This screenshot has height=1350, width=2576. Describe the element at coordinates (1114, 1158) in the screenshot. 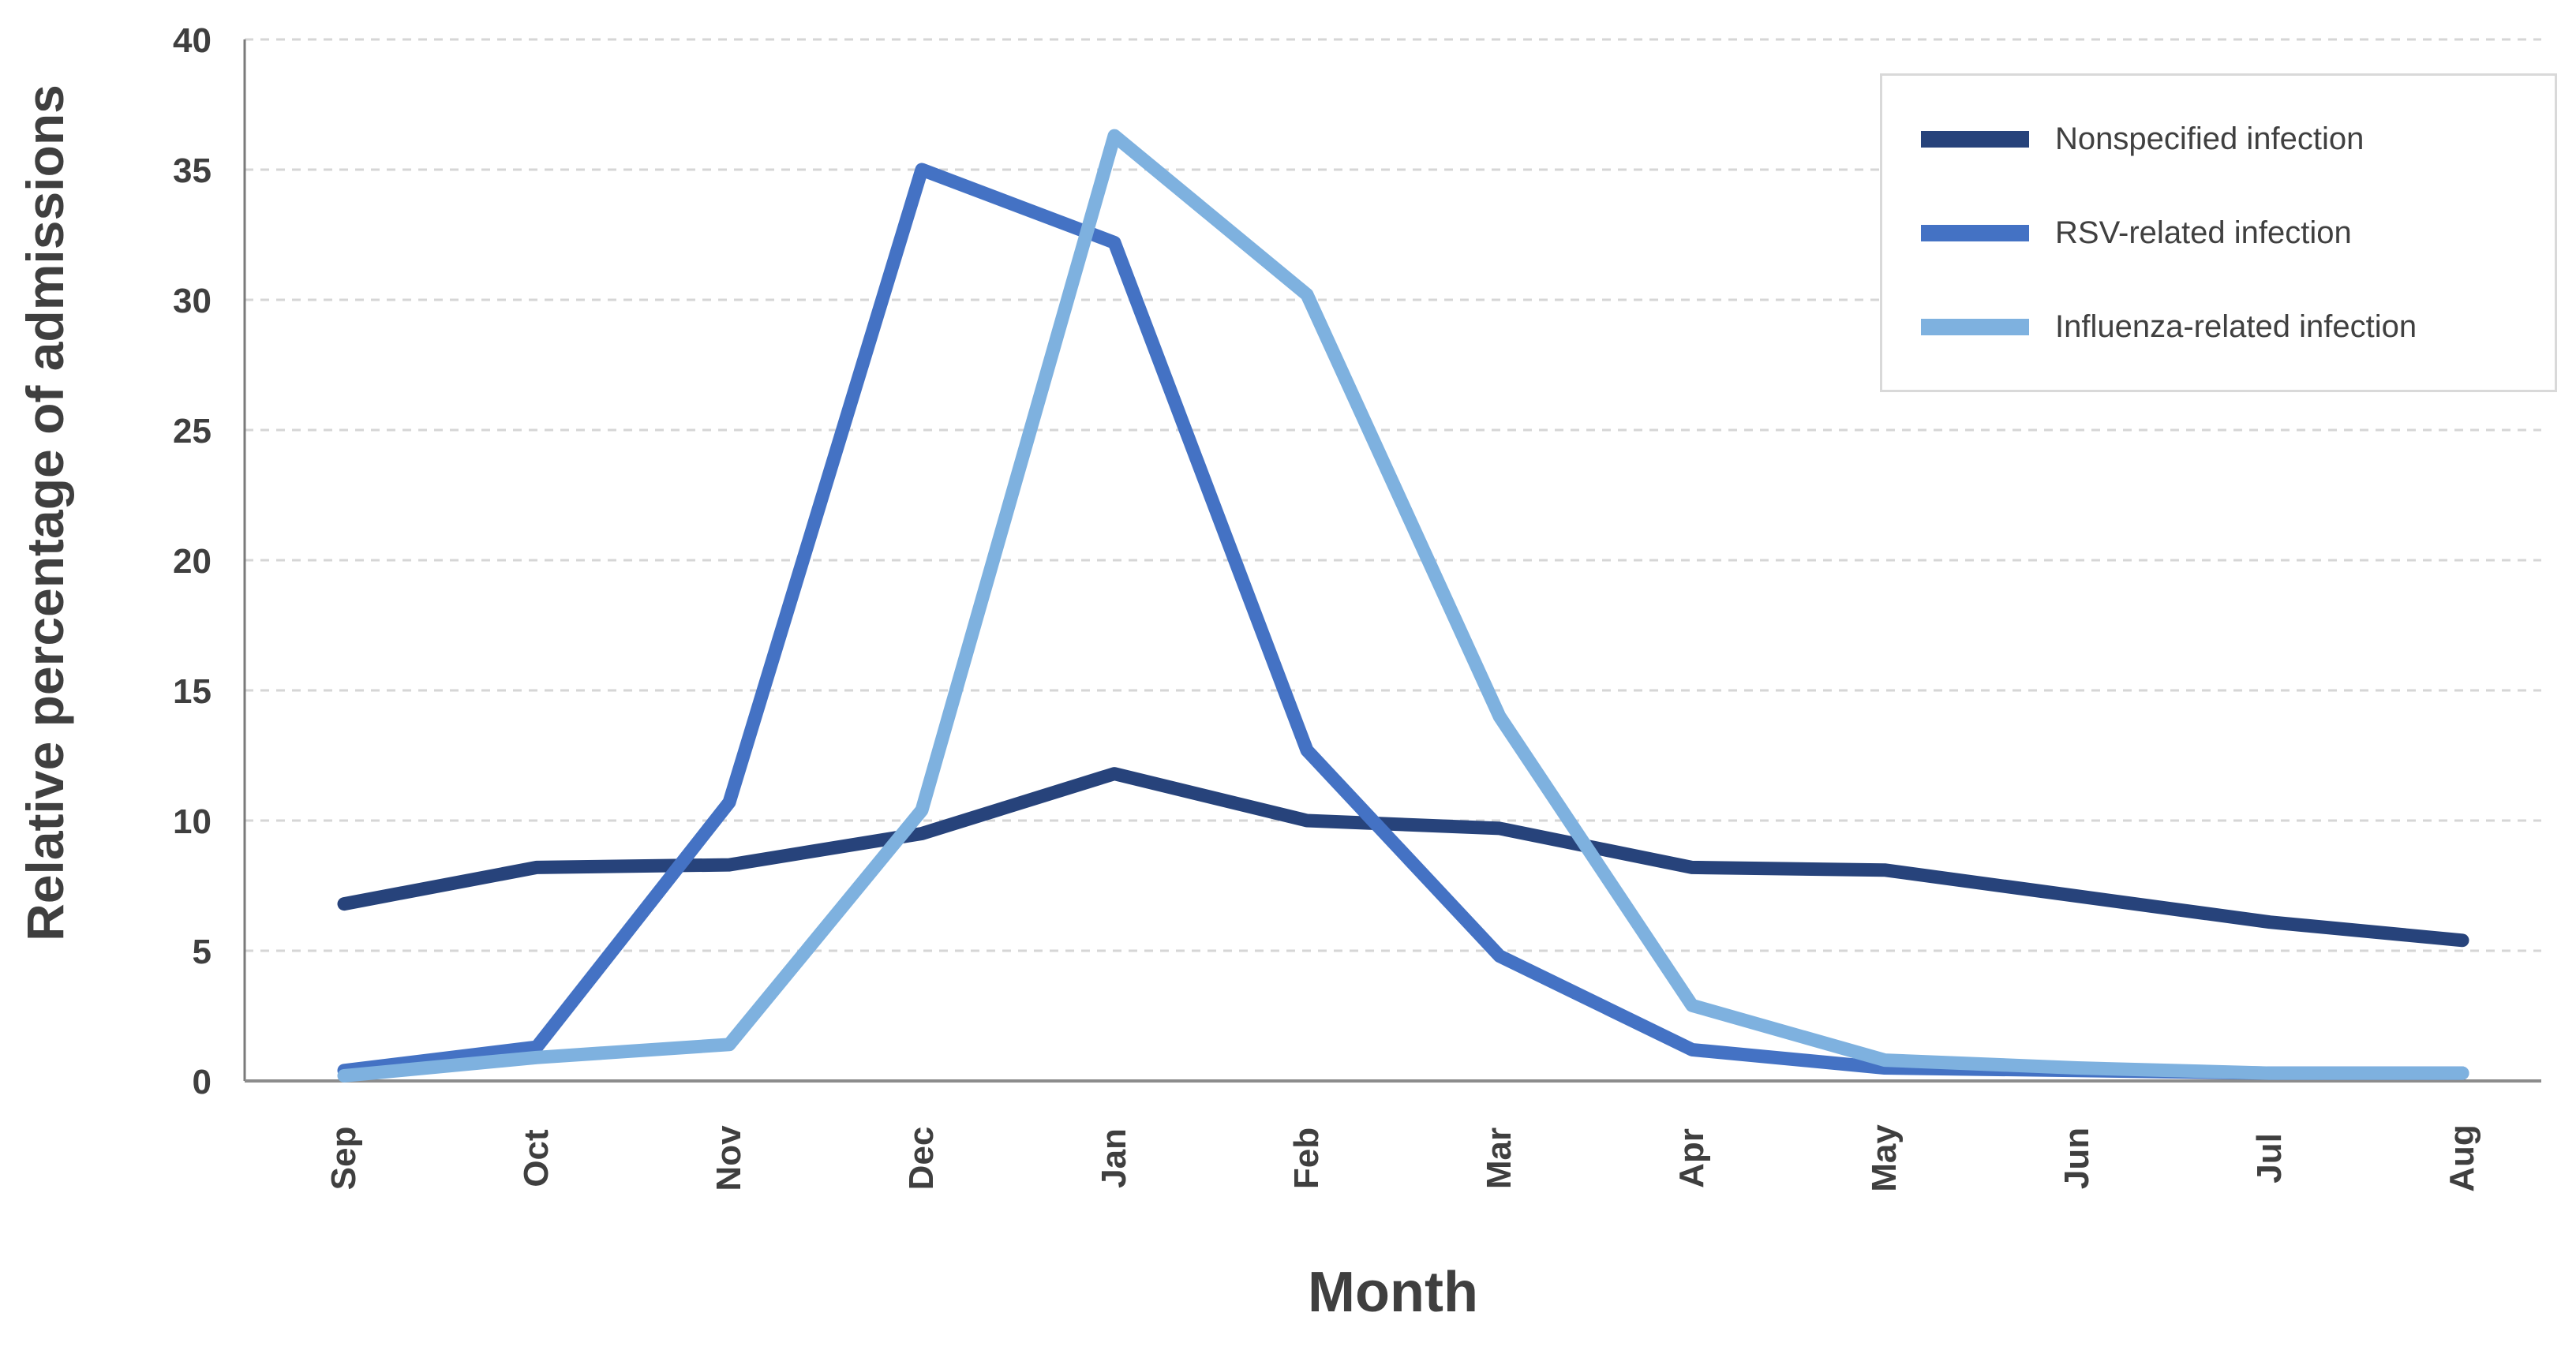

I see `x-tick-label-jan: Jan` at that location.